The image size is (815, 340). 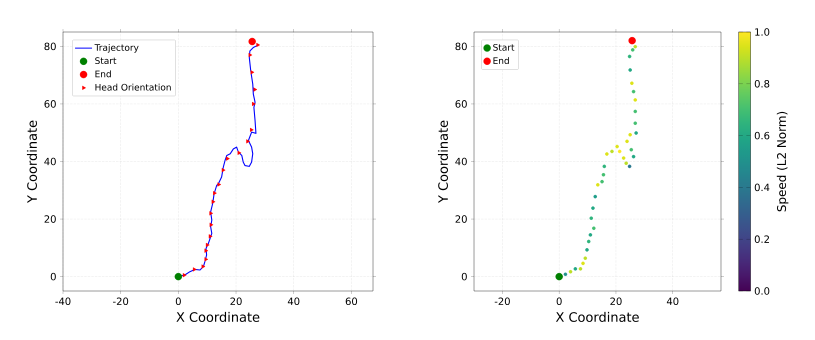 What do you see at coordinates (352, 302) in the screenshot?
I see `x-tick-label: 60` at bounding box center [352, 302].